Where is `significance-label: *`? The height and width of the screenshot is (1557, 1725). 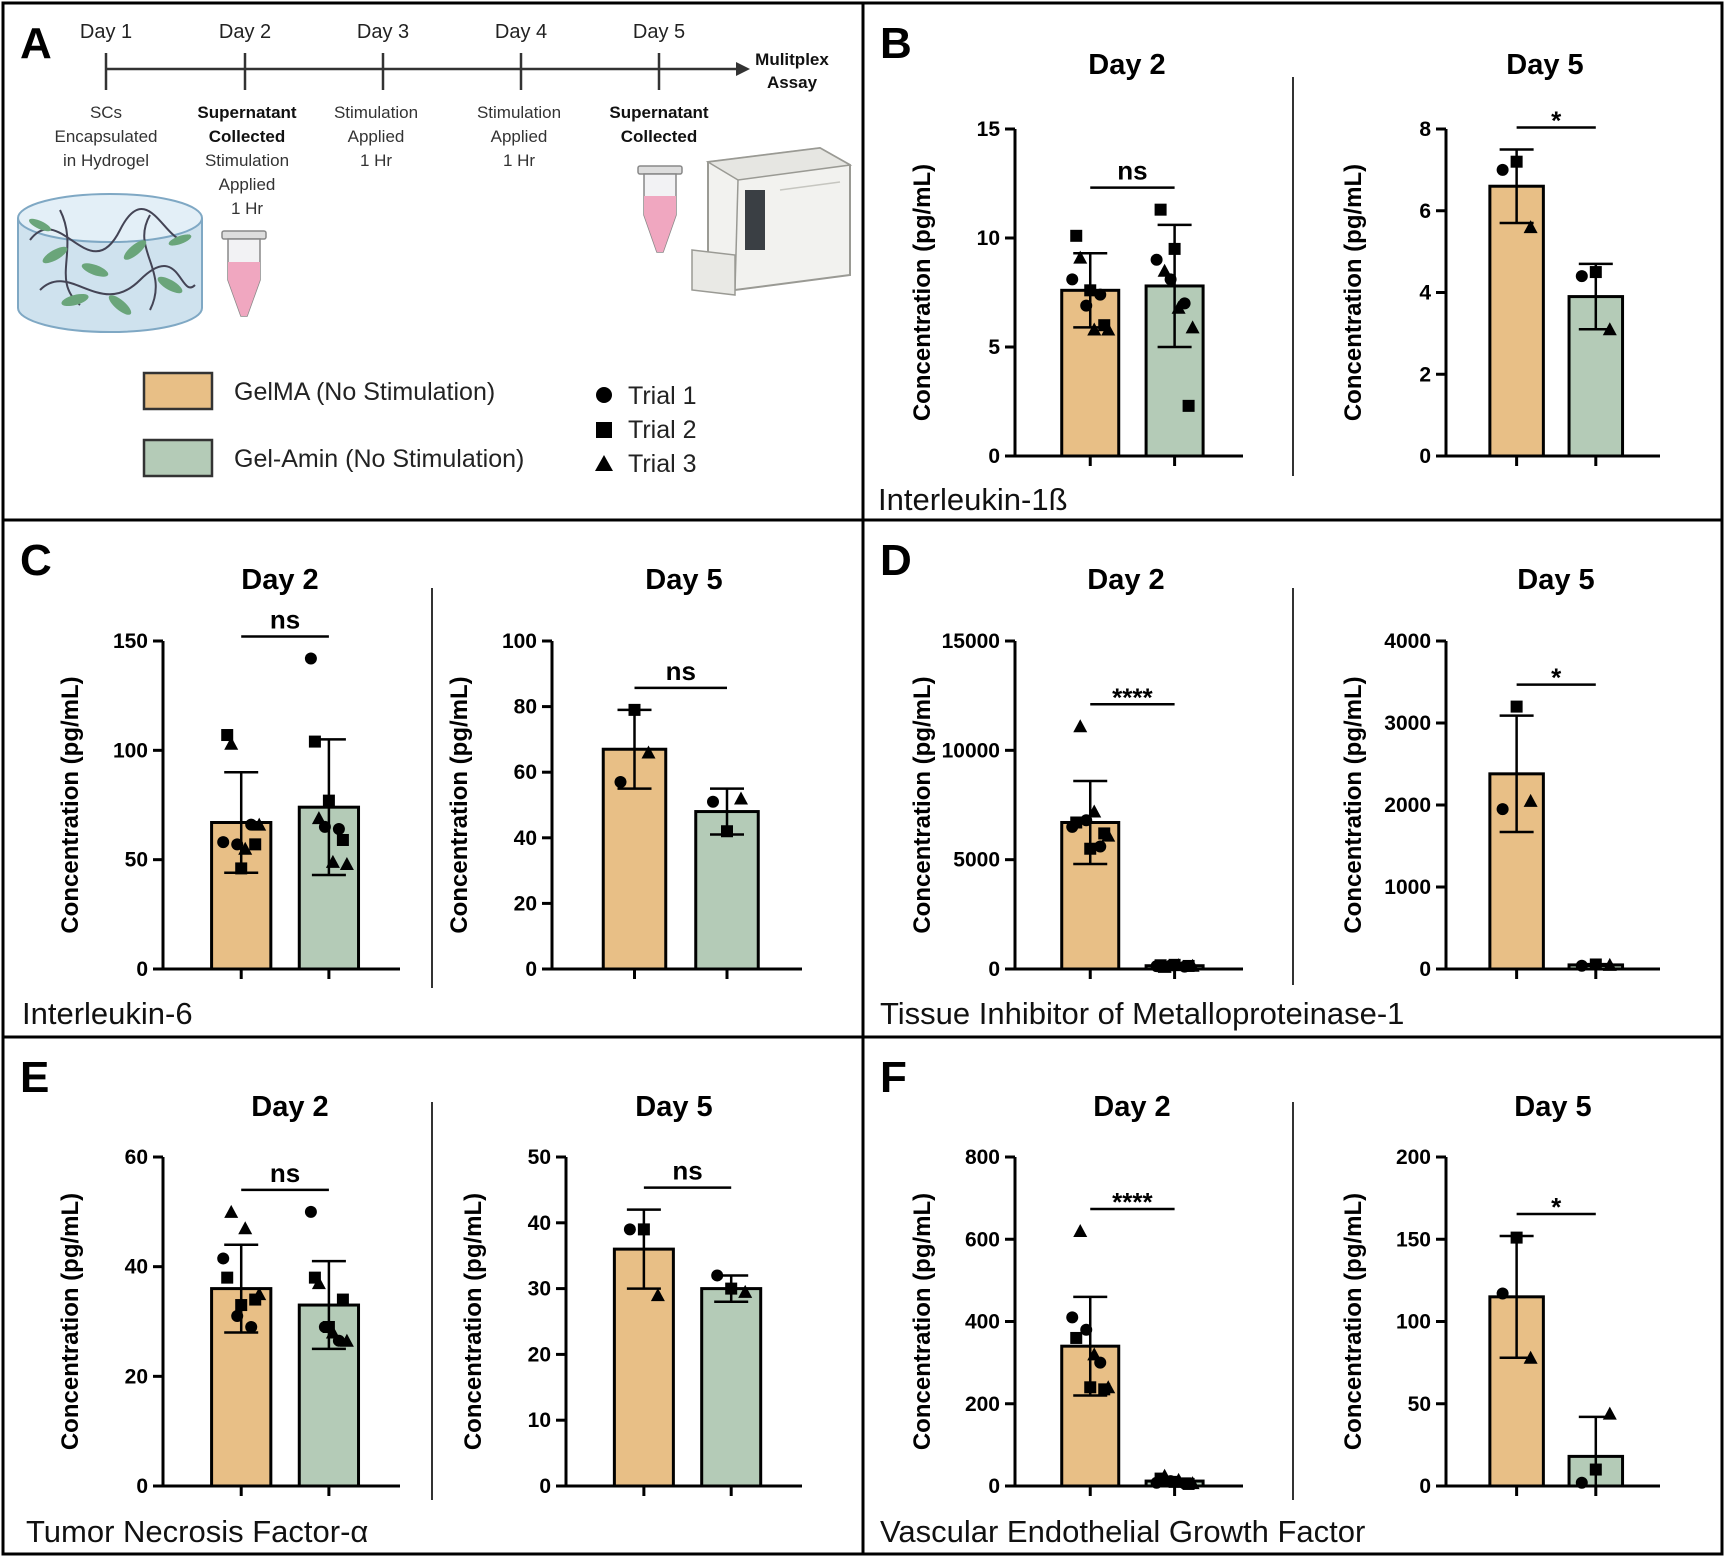
significance-label: * is located at coordinates (1556, 120).